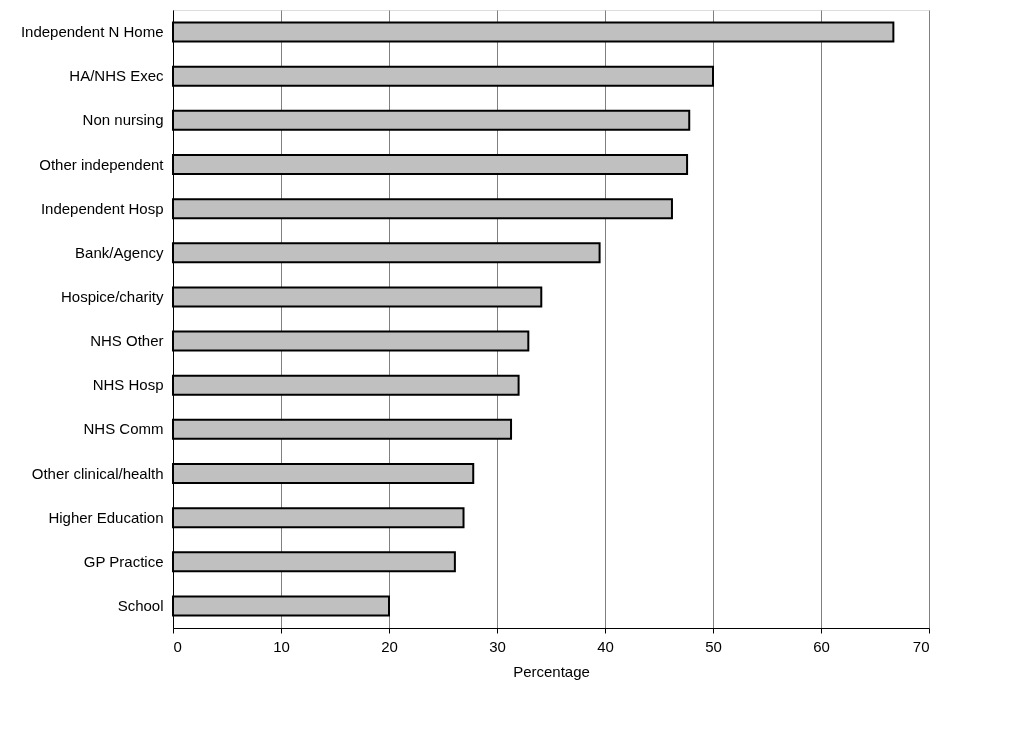  I want to click on x-tick-label: 30, so click(497, 646).